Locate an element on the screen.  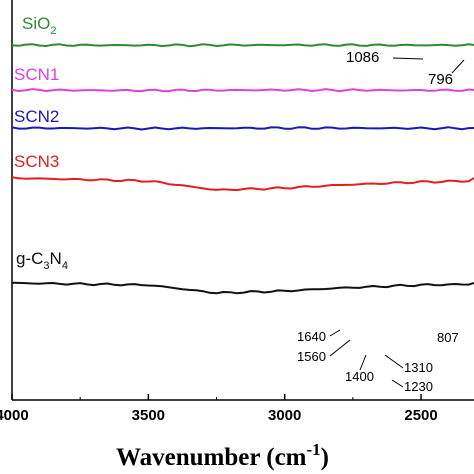
series-label-scn2: SCN2 is located at coordinates (36, 116).